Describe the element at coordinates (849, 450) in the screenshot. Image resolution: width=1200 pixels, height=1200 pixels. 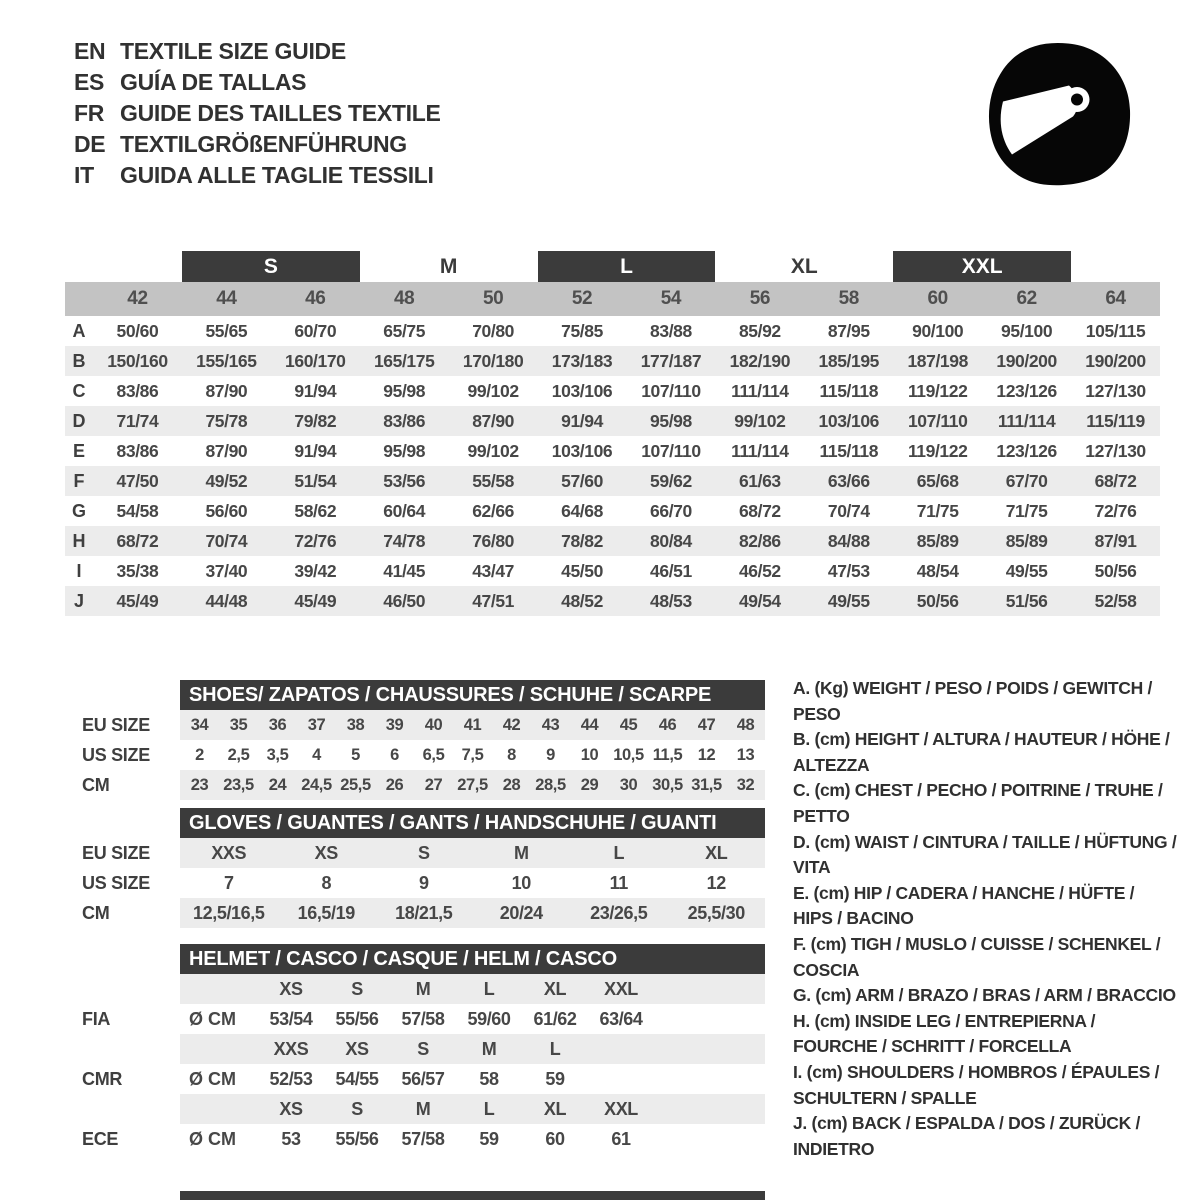
I see `size-cell: 115/118` at that location.